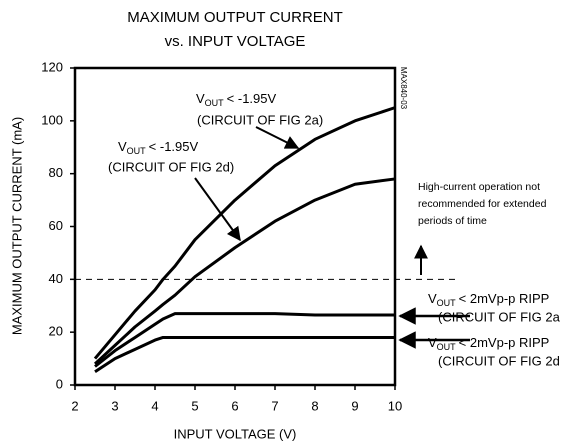 Image resolution: width=576 pixels, height=447 pixels. Describe the element at coordinates (482, 204) in the screenshot. I see `note: recommended for extended` at that location.